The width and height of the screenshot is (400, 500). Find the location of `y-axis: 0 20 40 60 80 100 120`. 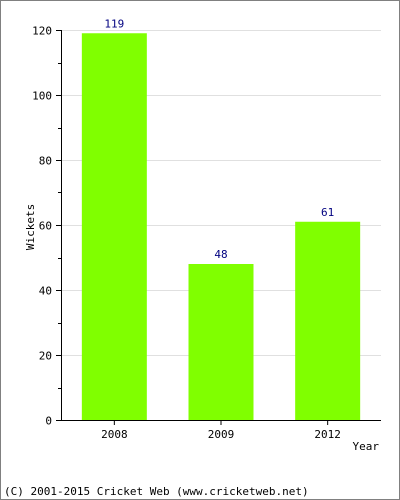

y-axis: 0 20 40 60 80 100 120 is located at coordinates (47, 226).